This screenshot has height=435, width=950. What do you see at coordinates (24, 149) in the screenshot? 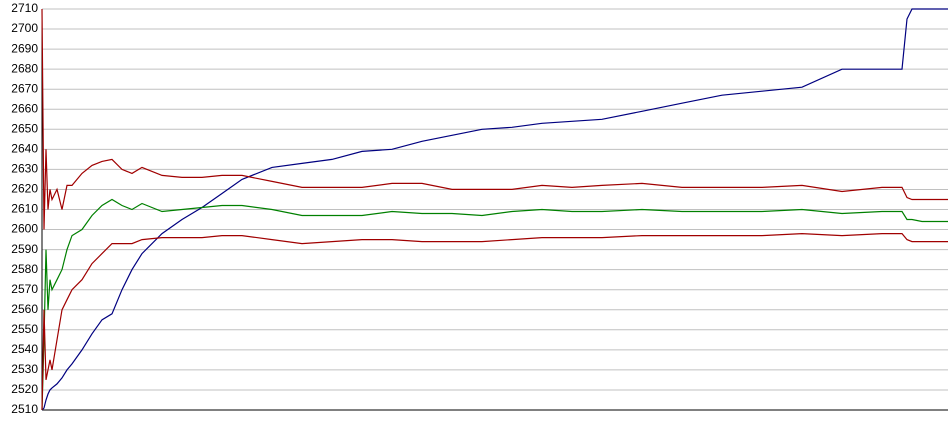
I see `y-tick-label: 2640` at bounding box center [24, 149].